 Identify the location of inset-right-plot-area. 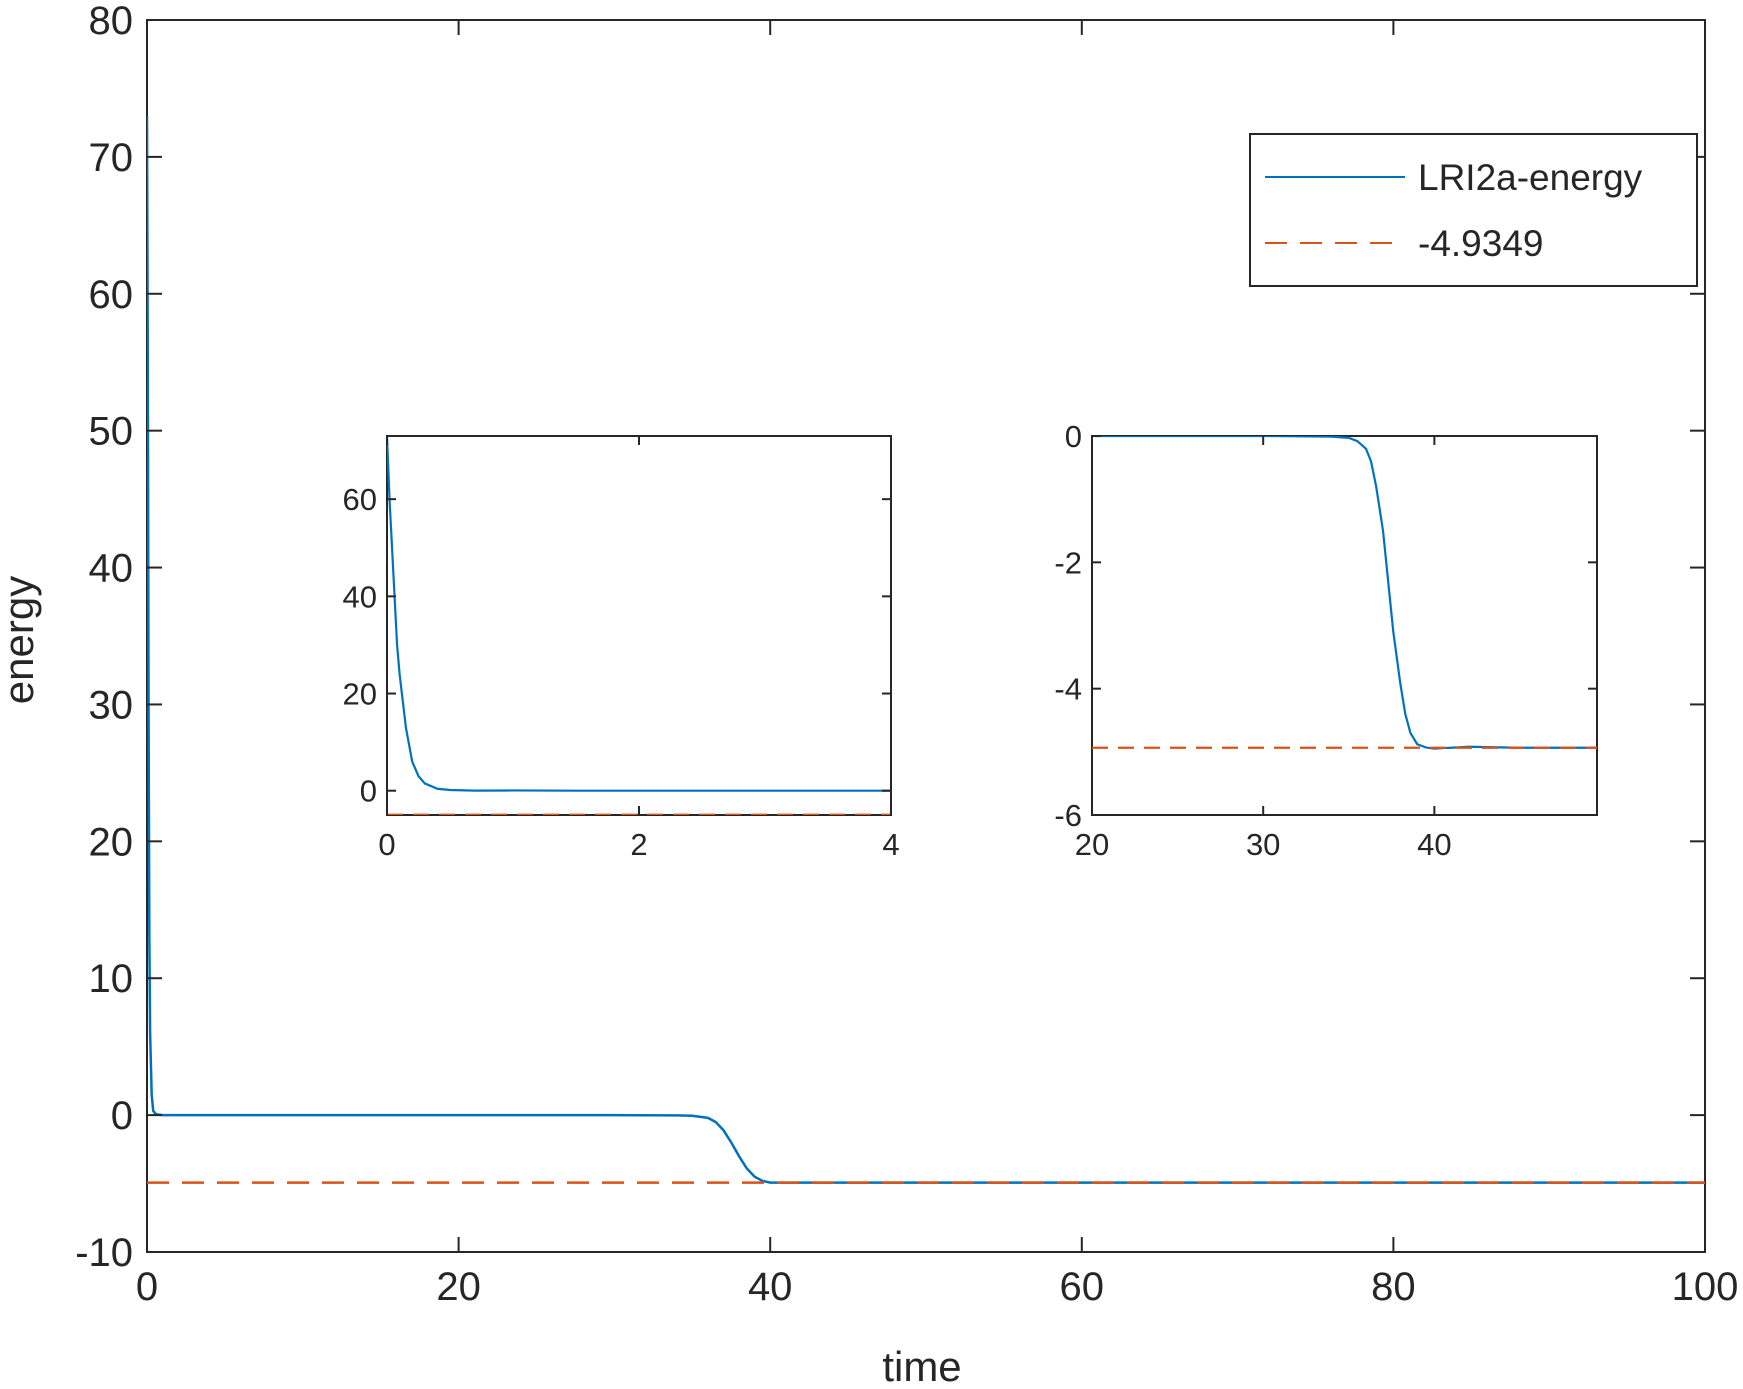
(1344, 625).